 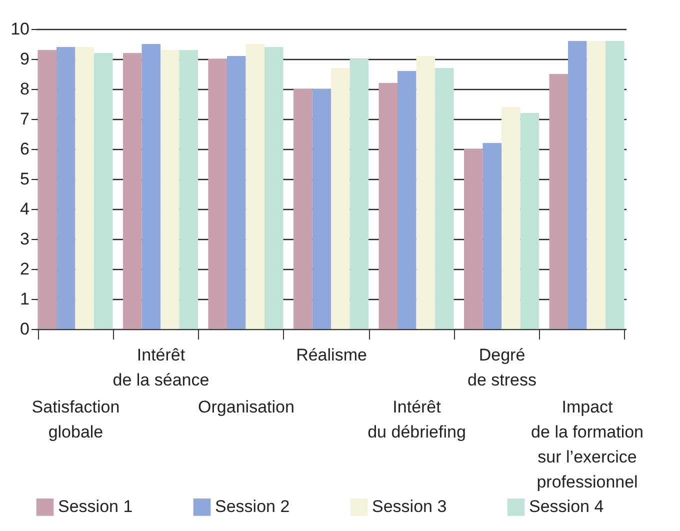 I want to click on y-tick-label: 8, so click(x=25, y=89).